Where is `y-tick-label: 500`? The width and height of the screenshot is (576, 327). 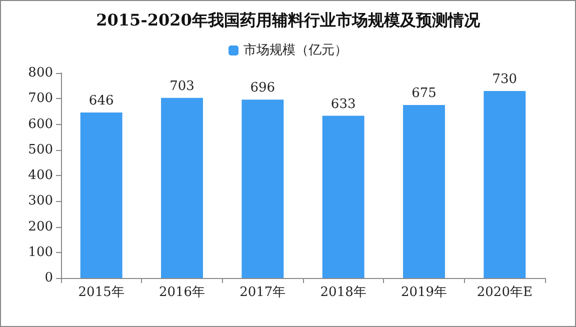 y-tick-label: 500 is located at coordinates (40, 150).